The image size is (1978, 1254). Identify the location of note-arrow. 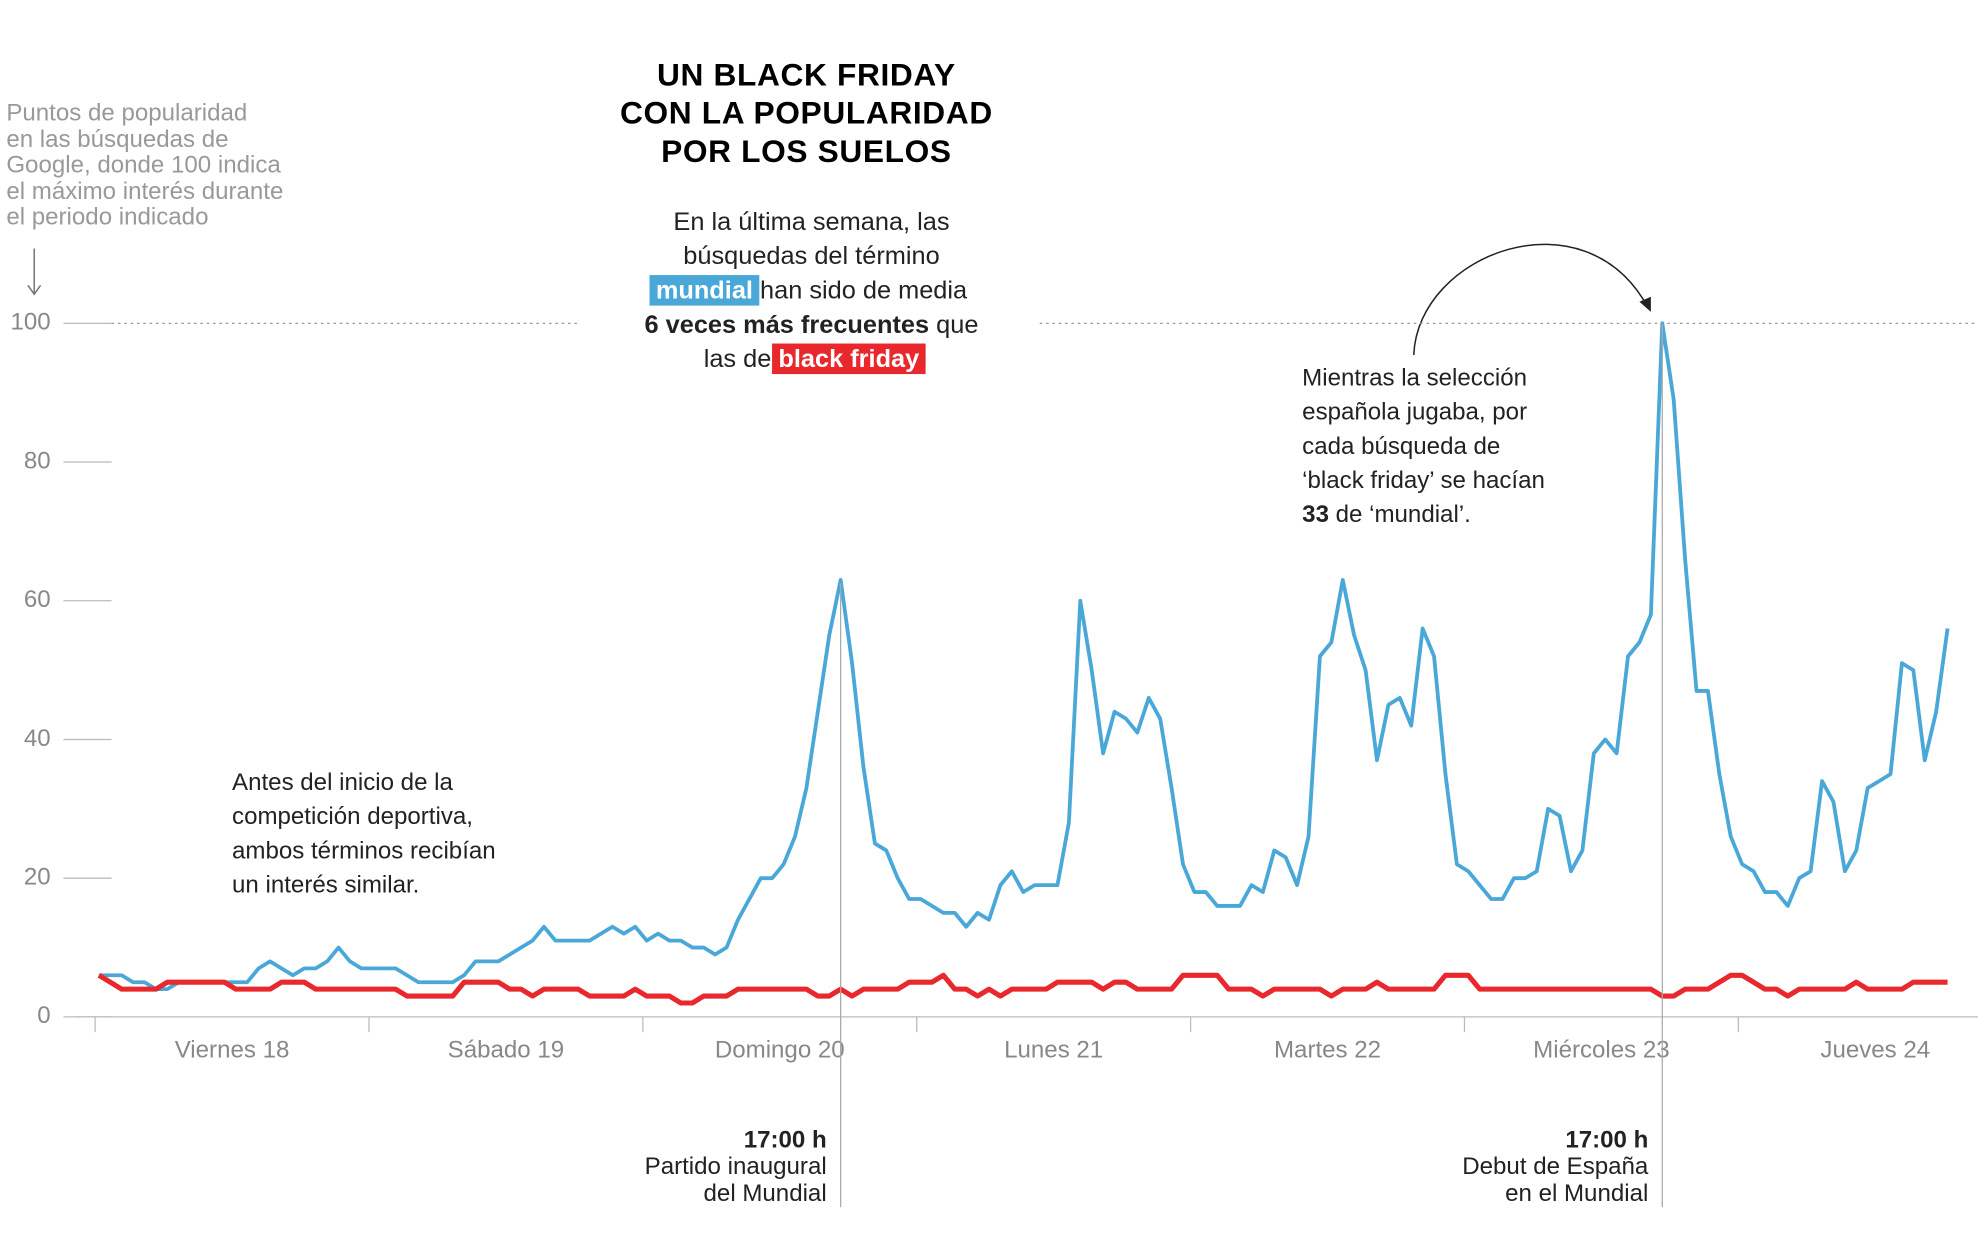
(34, 272).